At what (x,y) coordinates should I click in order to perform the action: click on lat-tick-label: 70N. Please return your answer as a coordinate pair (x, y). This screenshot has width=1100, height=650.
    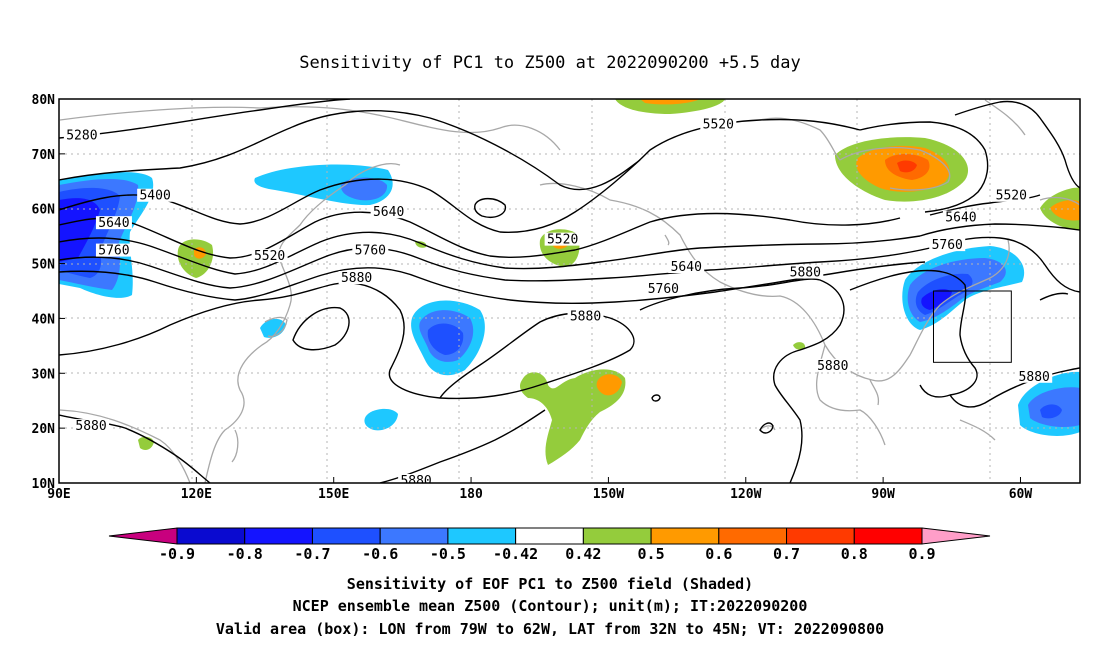
    Looking at the image, I should click on (44, 155).